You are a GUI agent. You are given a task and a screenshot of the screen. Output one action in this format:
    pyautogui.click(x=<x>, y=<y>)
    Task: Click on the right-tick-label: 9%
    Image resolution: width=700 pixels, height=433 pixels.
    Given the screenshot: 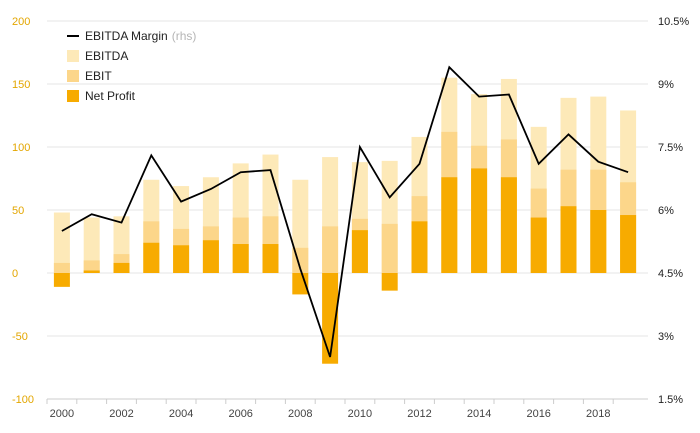 What is the action you would take?
    pyautogui.click(x=666, y=85)
    